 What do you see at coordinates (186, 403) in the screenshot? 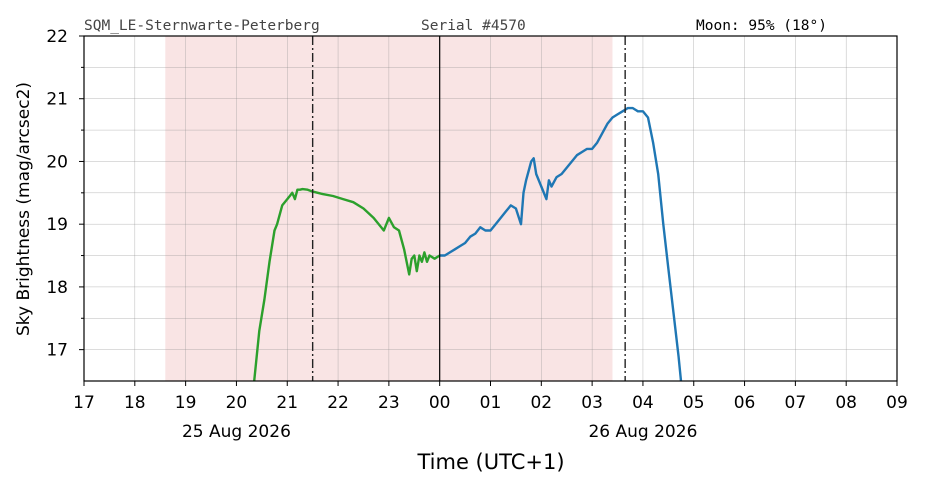
I see `x-tick-label: 19` at bounding box center [186, 403].